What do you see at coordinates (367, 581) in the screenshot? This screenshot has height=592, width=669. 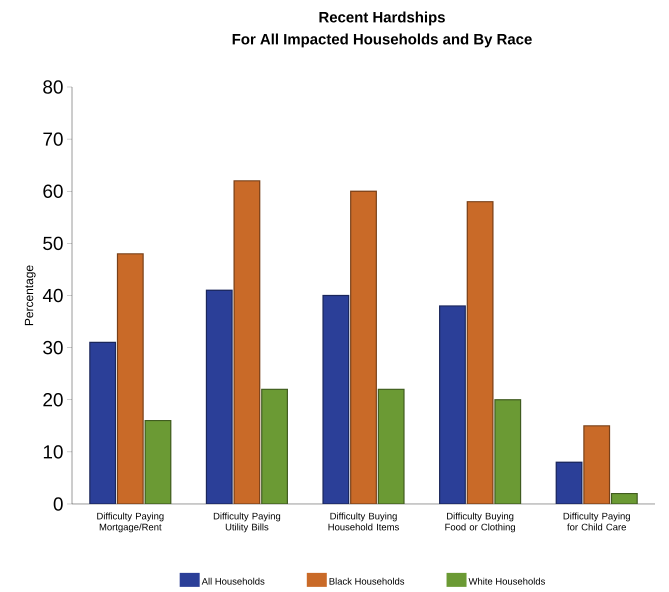 I see `legend-label: Black Households` at bounding box center [367, 581].